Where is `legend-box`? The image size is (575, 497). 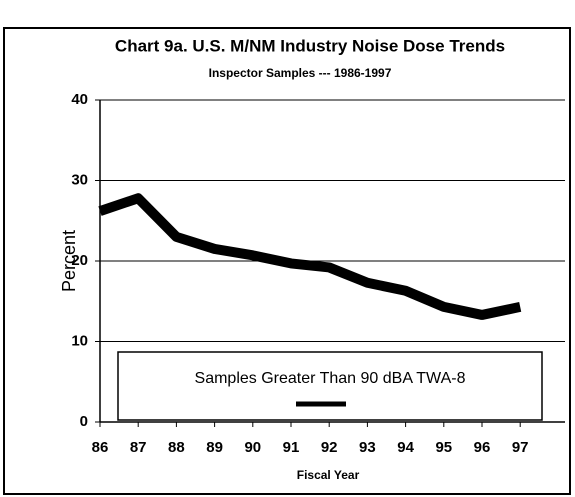
legend-box is located at coordinates (330, 386).